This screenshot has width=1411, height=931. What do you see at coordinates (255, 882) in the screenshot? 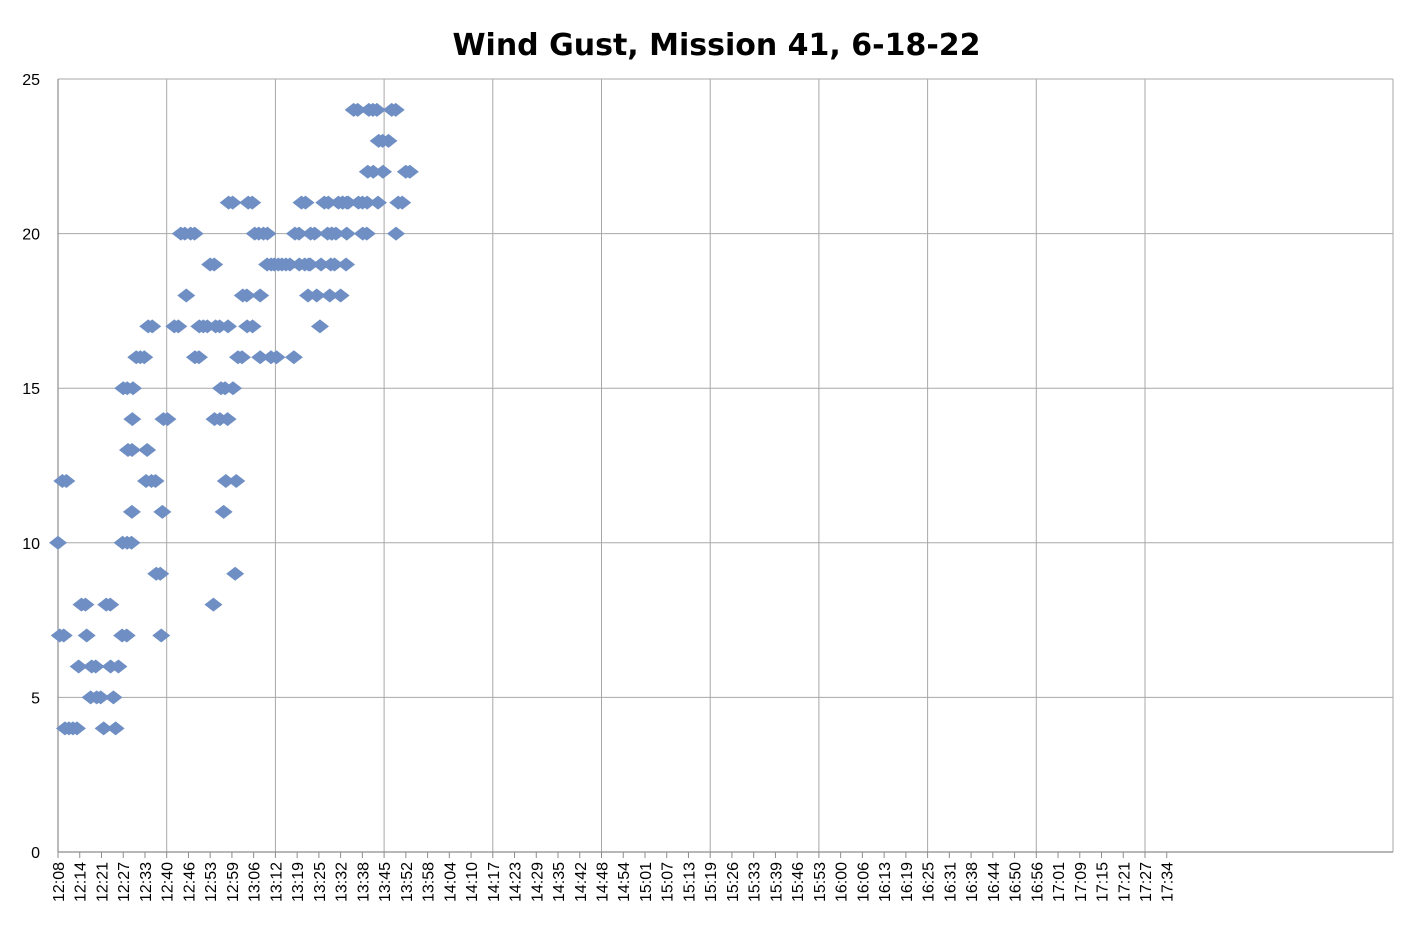
I see `x-tick-label: 13:06` at bounding box center [255, 882].